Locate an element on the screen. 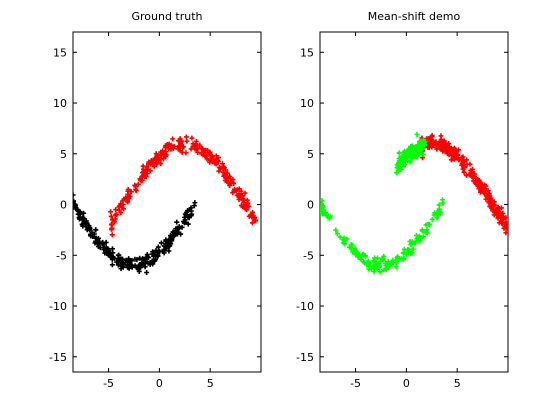 Image resolution: width=560 pixels, height=420 pixels. y-tick-label: -15 is located at coordinates (305, 357).